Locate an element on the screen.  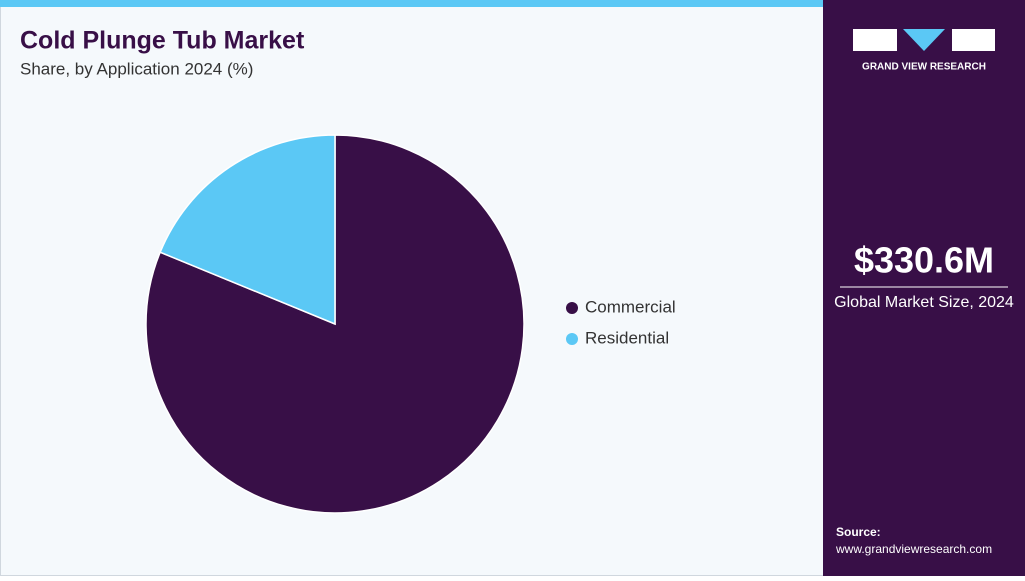
chart-subtitle: Share, by Application 2024 (%) is located at coordinates (136, 68).